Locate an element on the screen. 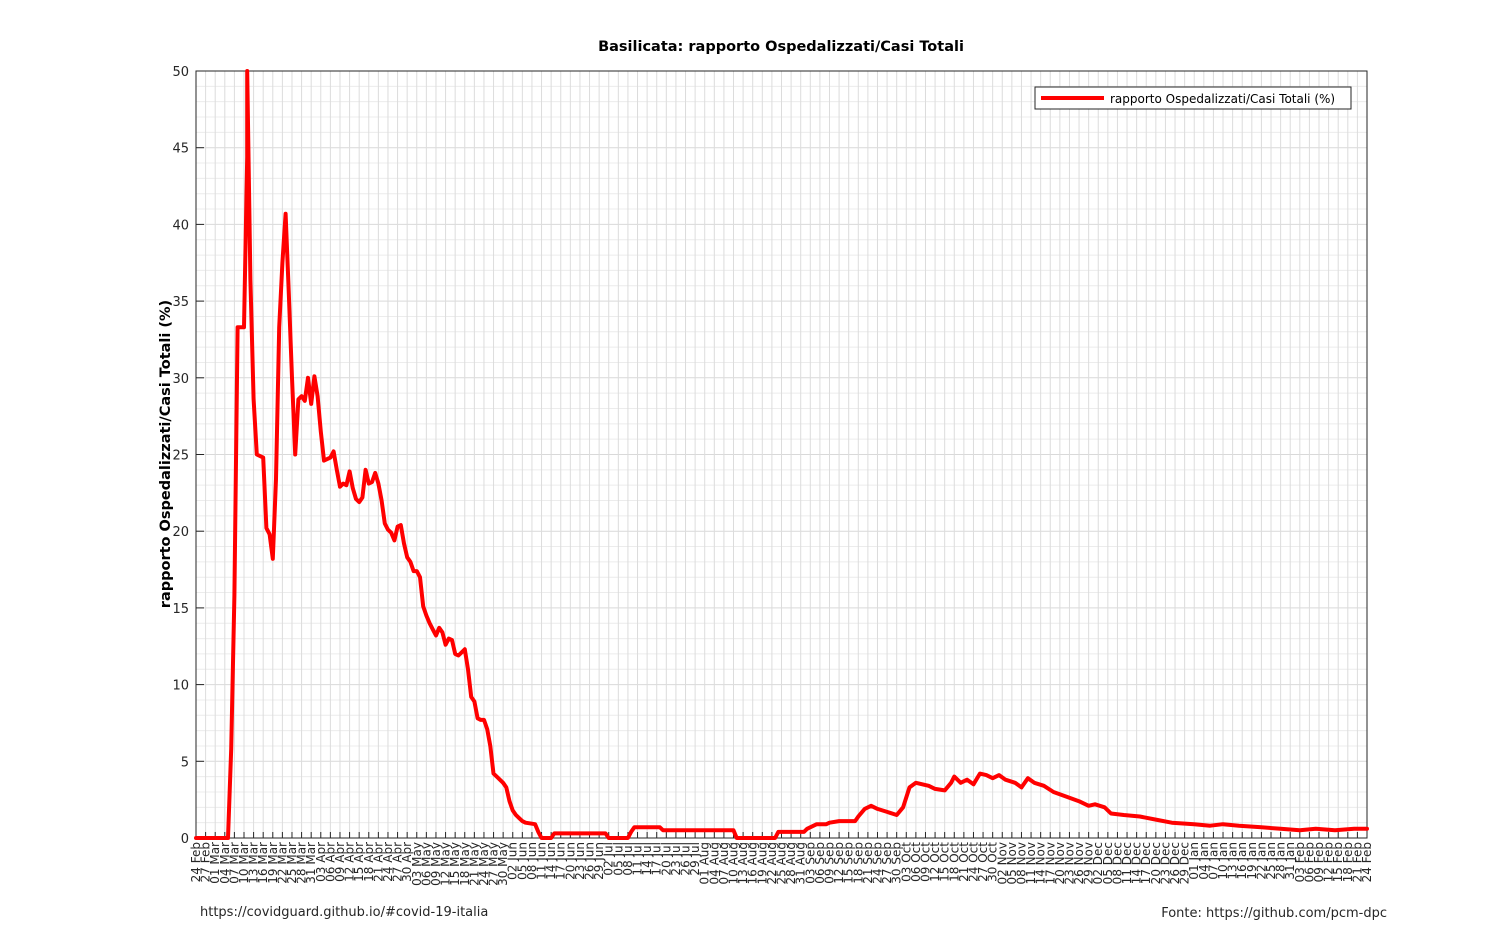 Image resolution: width=1511 pixels, height=942 pixels. x-tick-label: 12 May is located at coordinates (446, 864).